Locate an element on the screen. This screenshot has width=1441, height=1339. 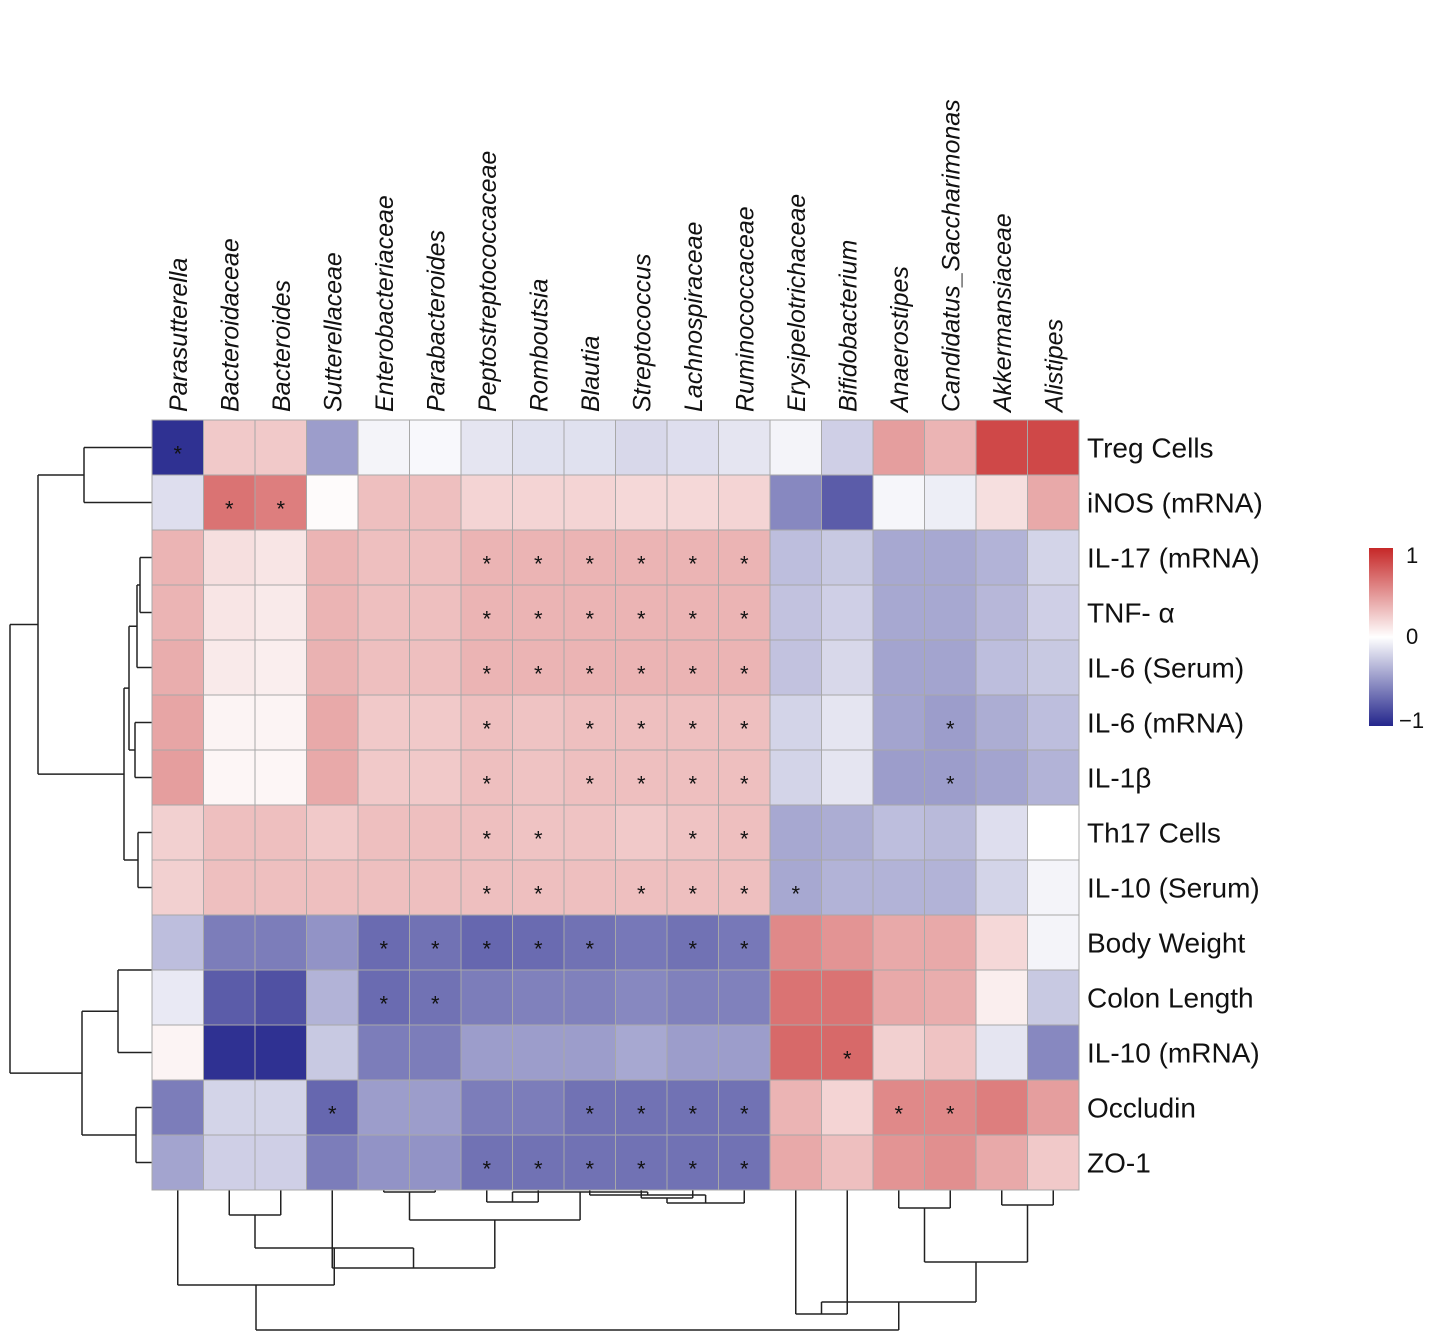
row-label: IL-6 (mRNA) is located at coordinates (1165, 723).